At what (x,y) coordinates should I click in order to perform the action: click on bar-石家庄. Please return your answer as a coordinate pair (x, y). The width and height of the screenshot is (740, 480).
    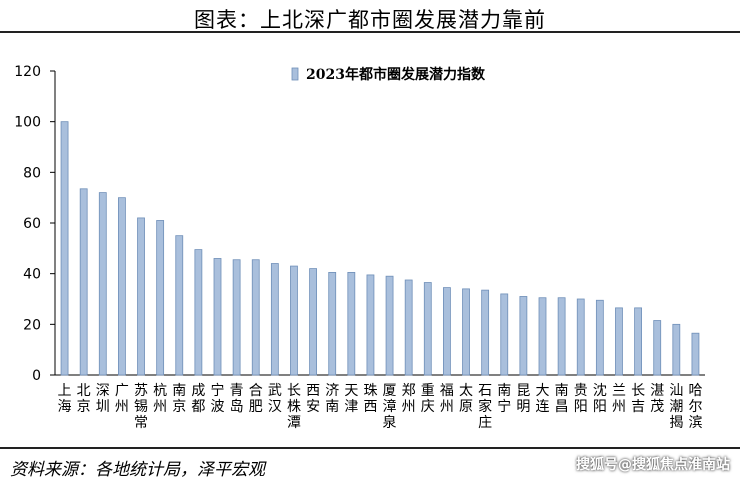
    Looking at the image, I should click on (485, 332).